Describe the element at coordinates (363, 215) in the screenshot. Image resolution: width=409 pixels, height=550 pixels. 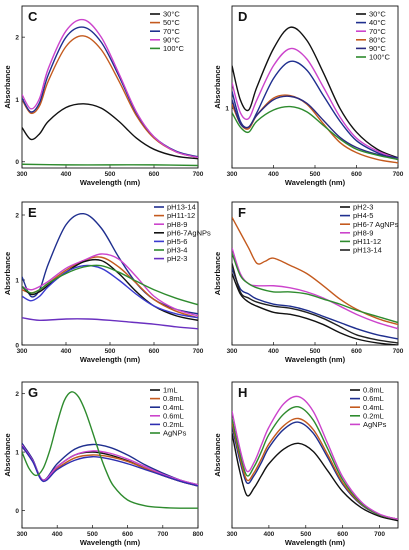
I see `legend-label: pH4-5` at that location.